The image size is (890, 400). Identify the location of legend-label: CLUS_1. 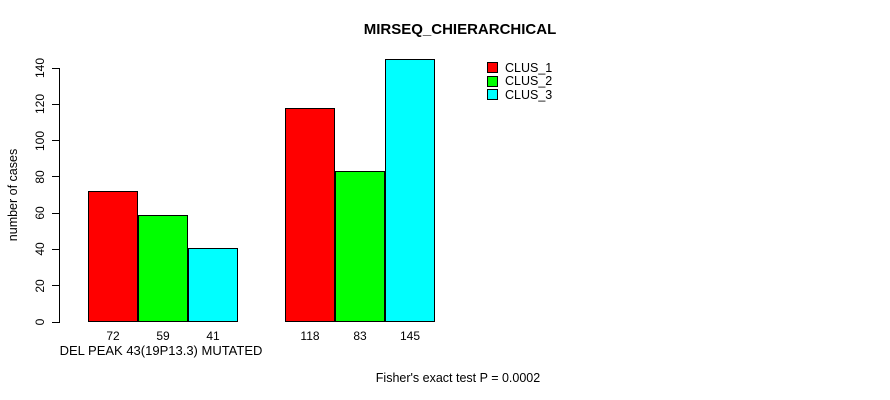
(529, 67).